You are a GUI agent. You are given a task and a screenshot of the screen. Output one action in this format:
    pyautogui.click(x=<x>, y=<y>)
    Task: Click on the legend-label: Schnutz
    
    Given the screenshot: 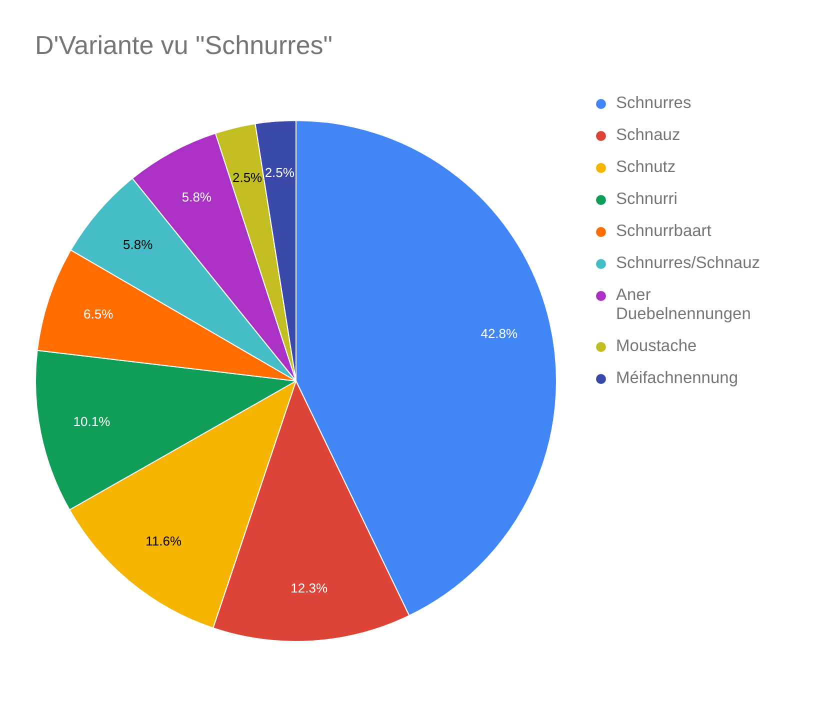 What is the action you would take?
    pyautogui.click(x=646, y=167)
    